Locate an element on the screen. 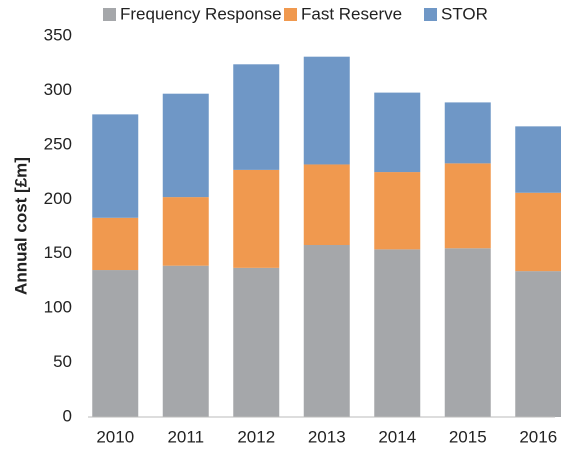 The height and width of the screenshot is (453, 561). y-tick-label: 50 is located at coordinates (62, 361).